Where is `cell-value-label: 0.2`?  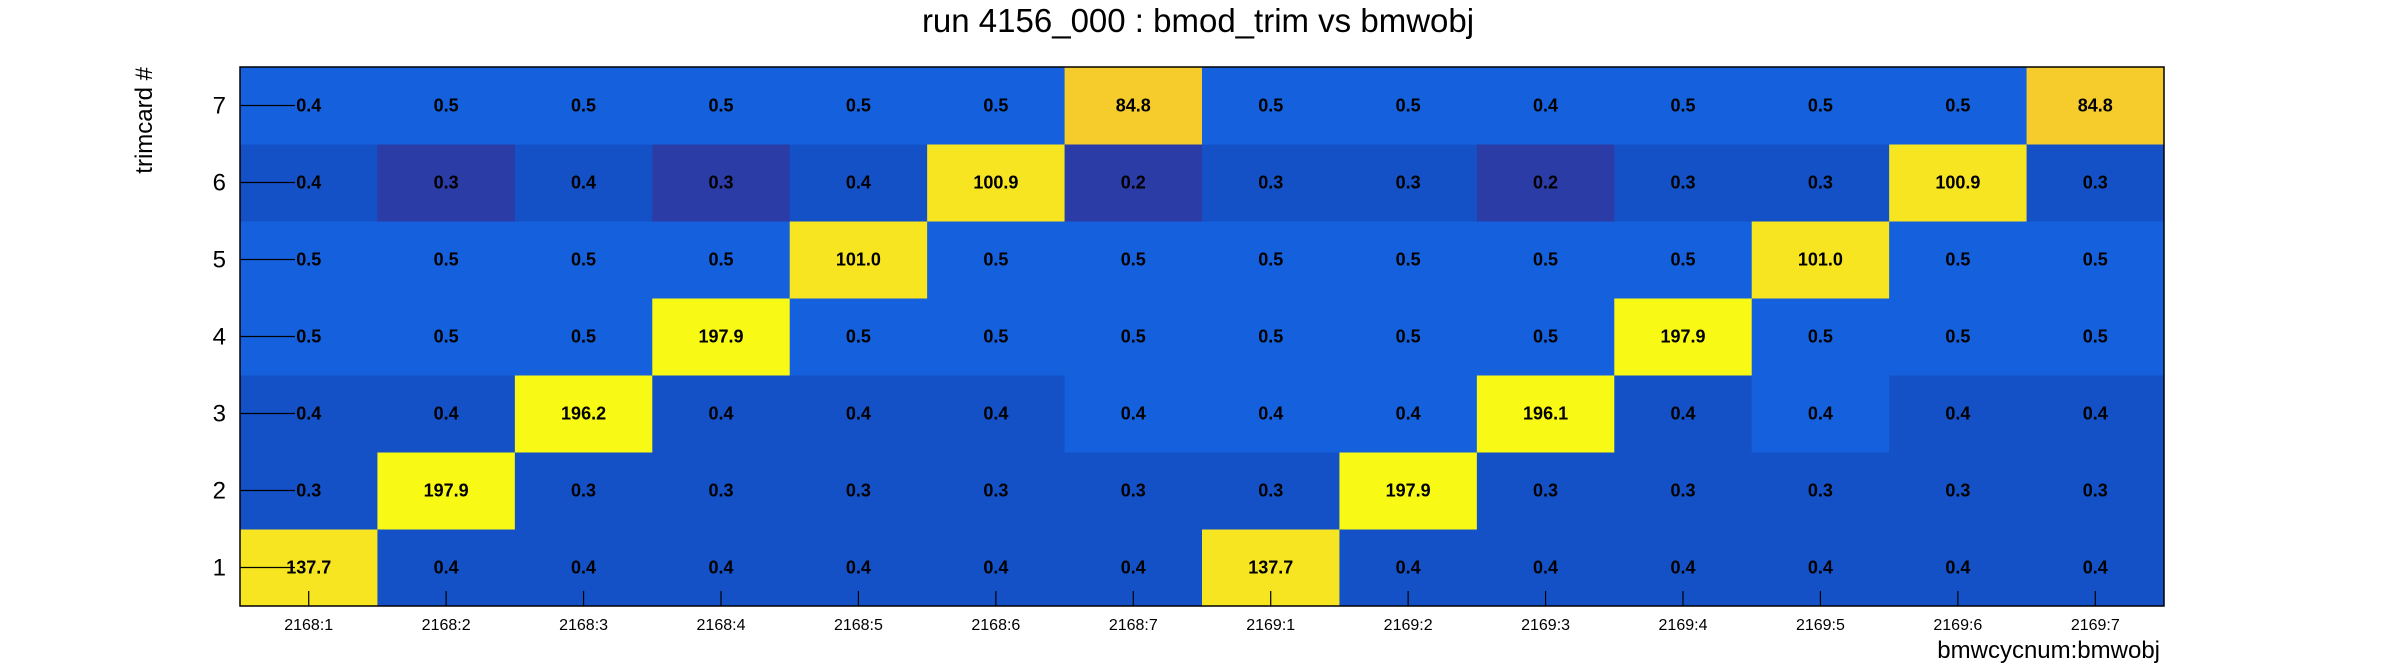
cell-value-label: 0.2 is located at coordinates (1545, 183).